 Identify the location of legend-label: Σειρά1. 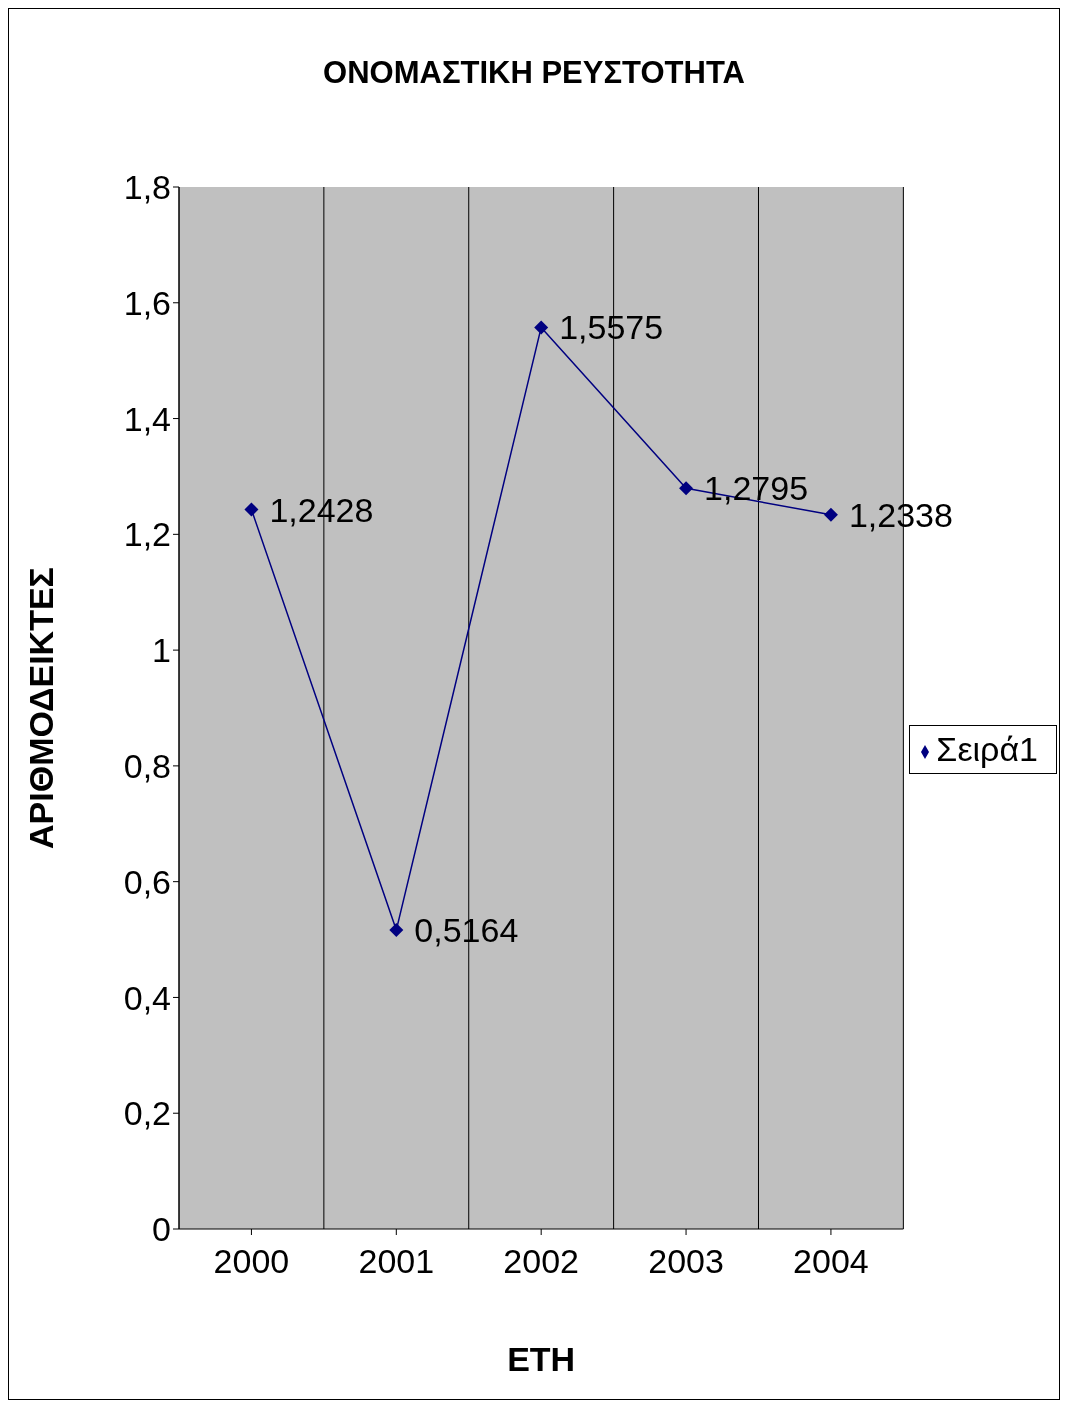
(987, 748).